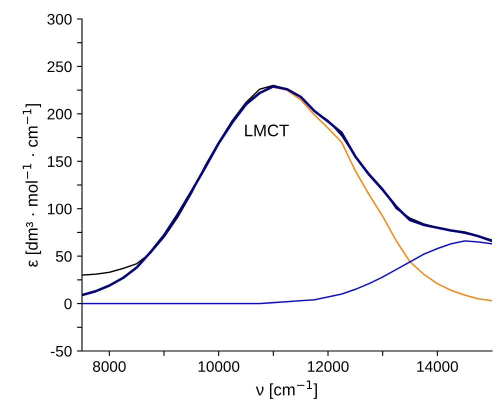 Image resolution: width=493 pixels, height=407 pixels. Describe the element at coordinates (32, 185) in the screenshot. I see `y-axis-title: ε [dm³ · mol$^{−1}$ · cm$^{−1}$]` at that location.